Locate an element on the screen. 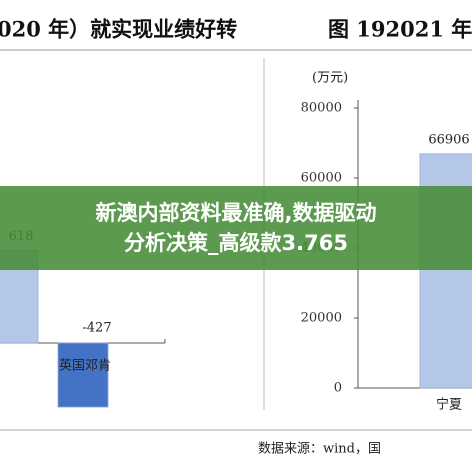 The height and width of the screenshot is (472, 472). left-chart-title: 020 年）就实现业绩好转 is located at coordinates (118, 29).